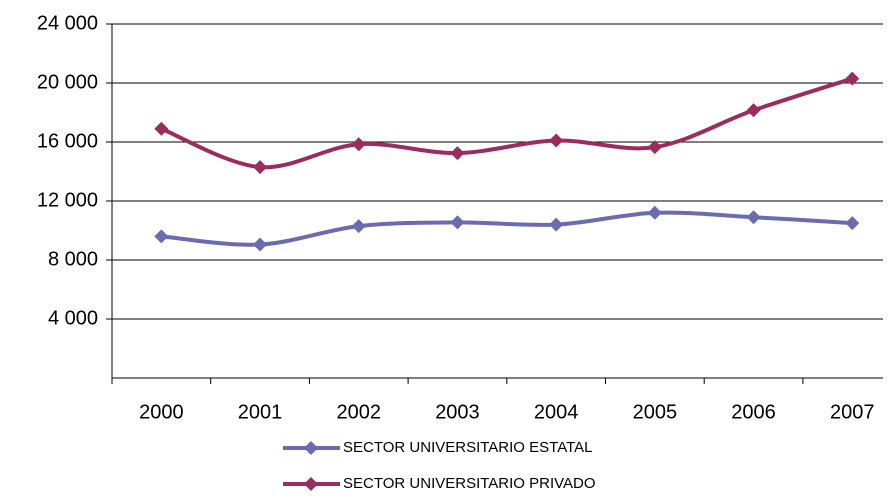 The width and height of the screenshot is (893, 496). Describe the element at coordinates (73, 259) in the screenshot. I see `y-tick-label: 8 000` at that location.